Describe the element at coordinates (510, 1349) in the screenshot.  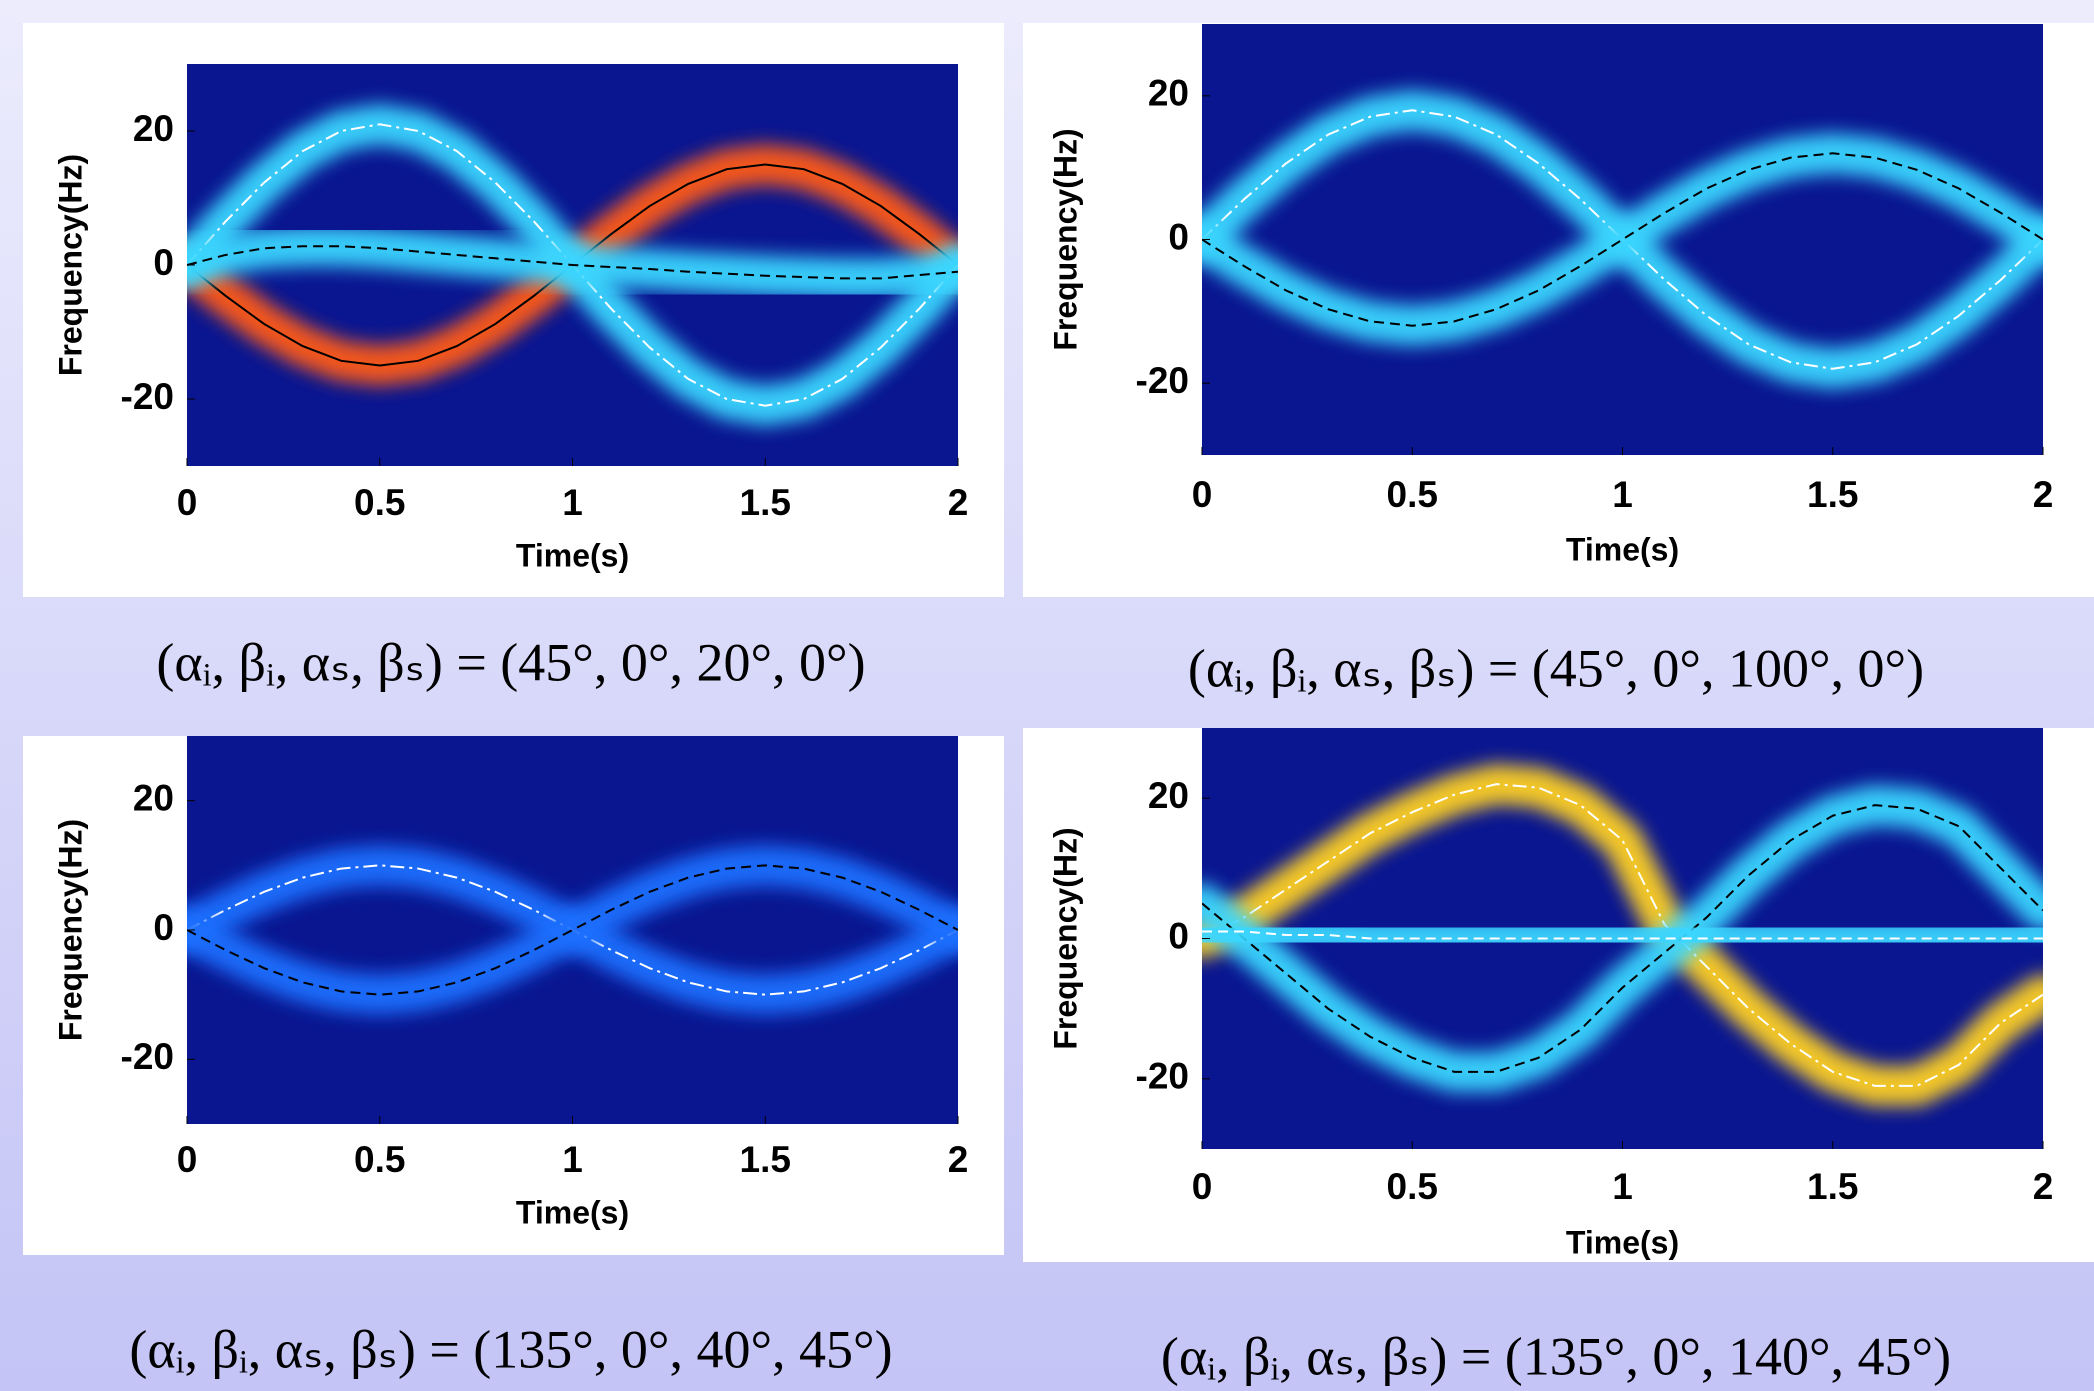
I see `caption: (αᵢ, βᵢ, αₛ, βₛ) = (135°, 0°, 40°, 45°)` at that location.